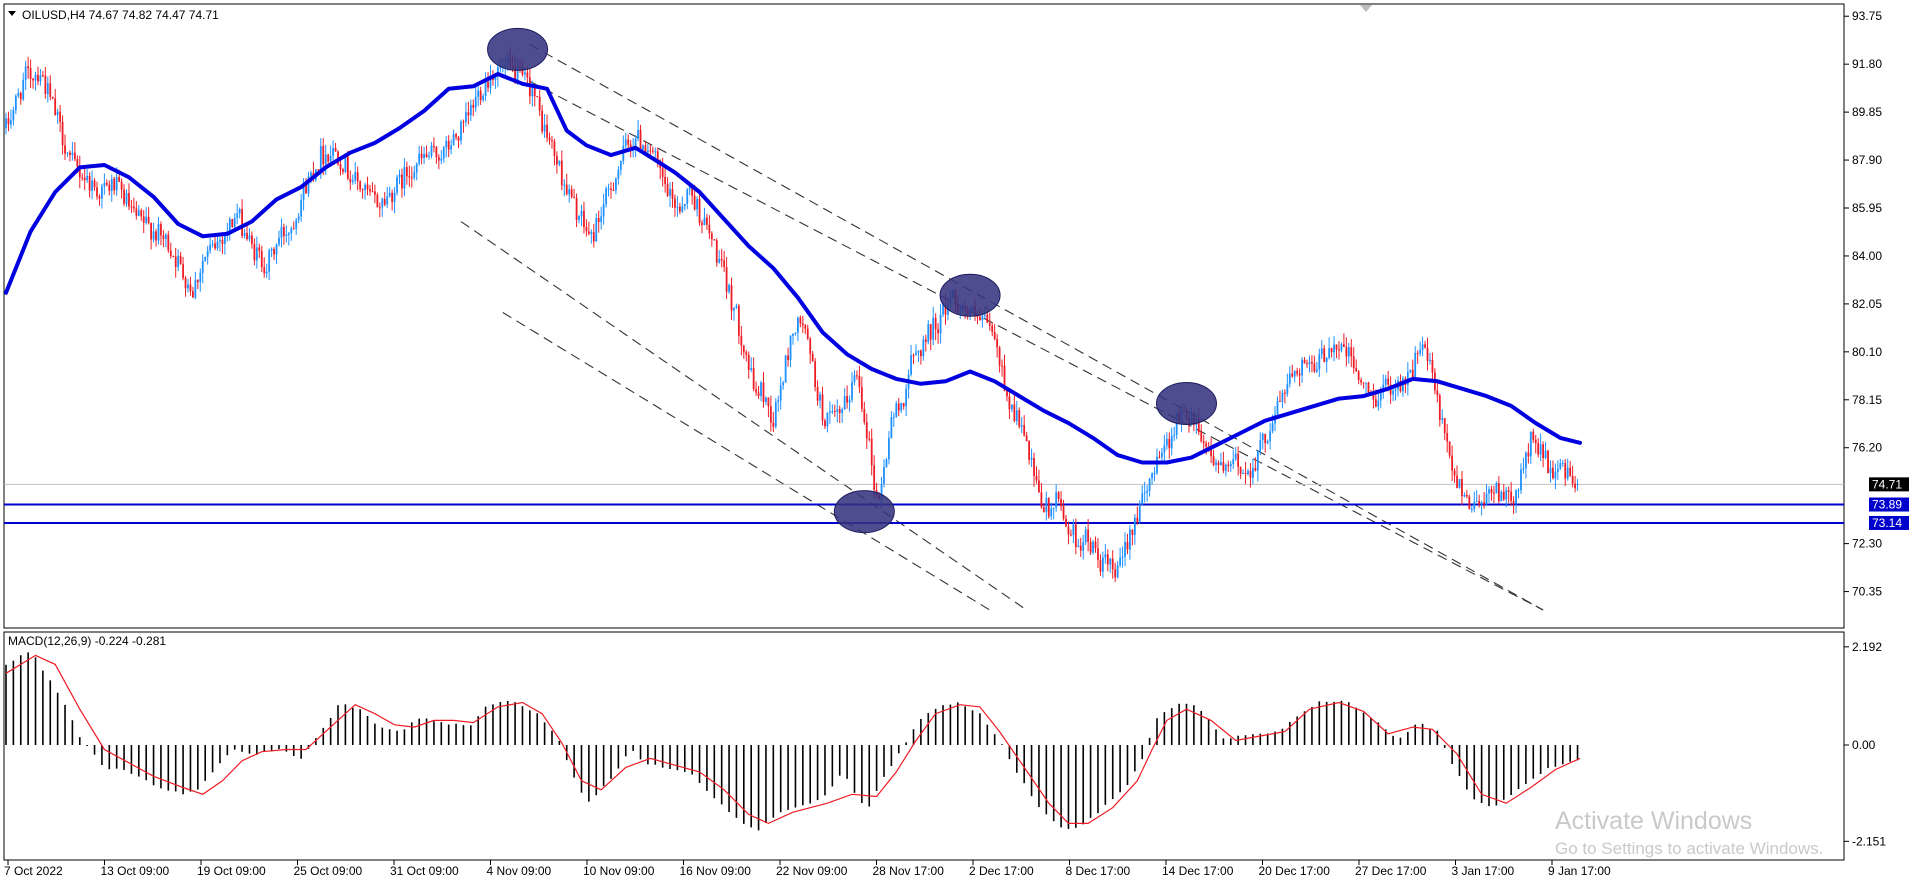 The width and height of the screenshot is (1920, 882). Describe the element at coordinates (424, 871) in the screenshot. I see `time-tick-label: 31 Oct 09:00` at that location.